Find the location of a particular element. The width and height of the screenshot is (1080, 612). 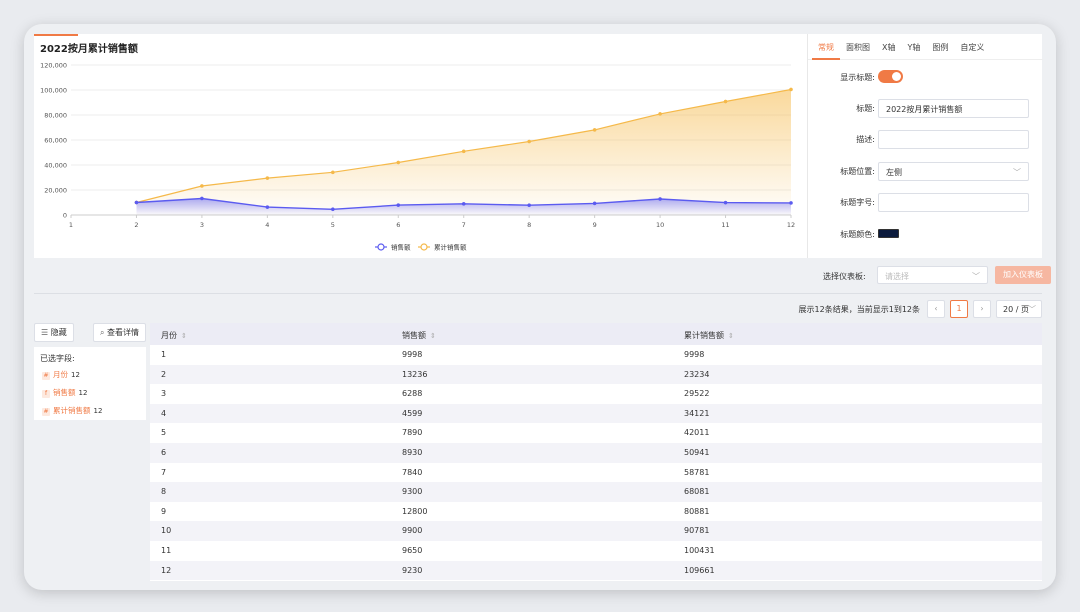

table-cell: 9650 is located at coordinates (412, 550).